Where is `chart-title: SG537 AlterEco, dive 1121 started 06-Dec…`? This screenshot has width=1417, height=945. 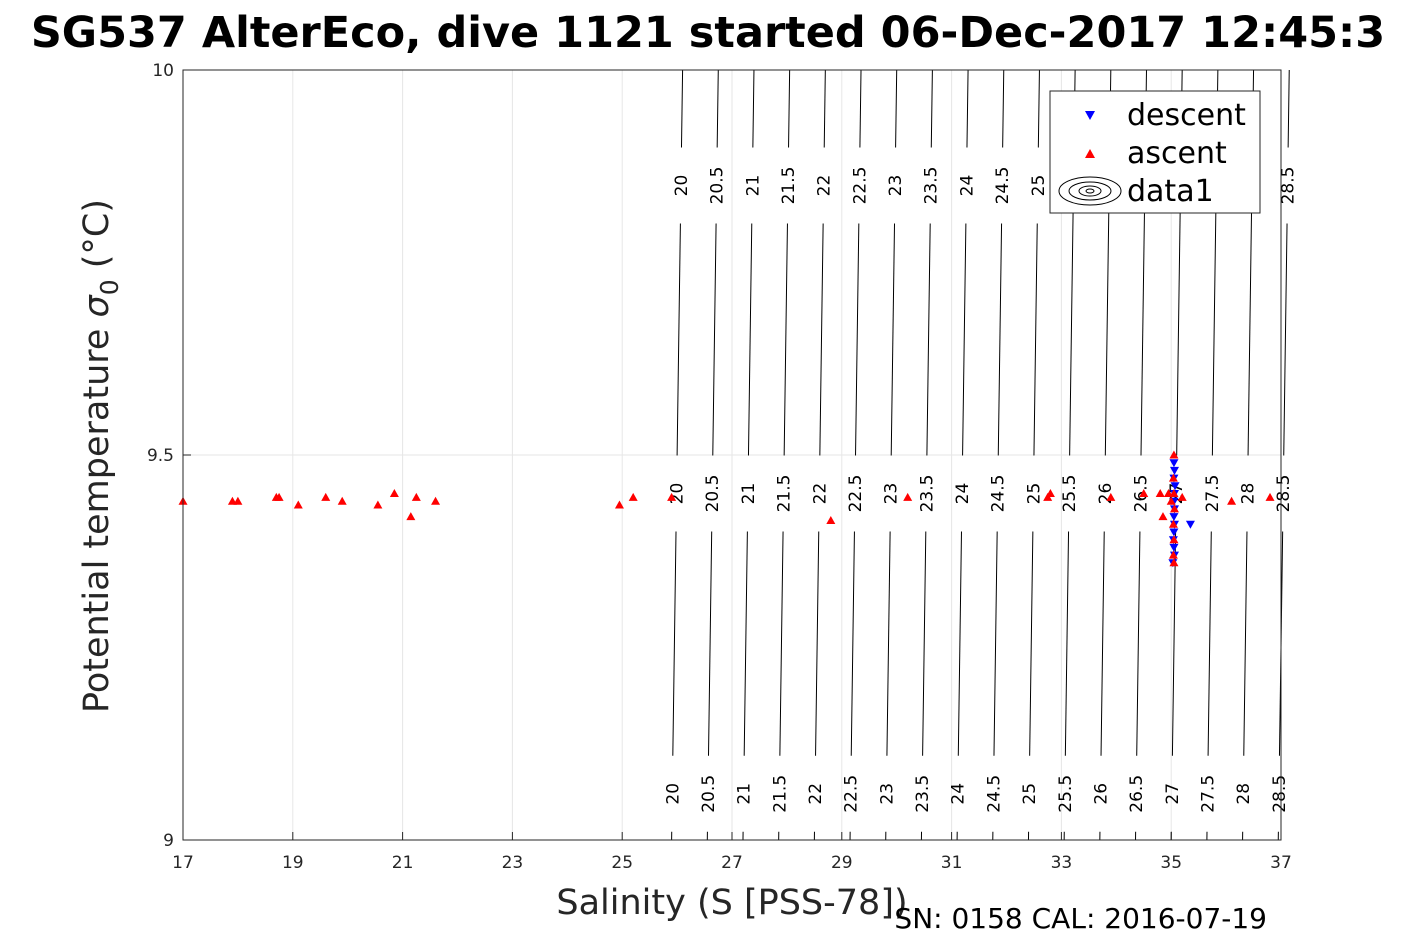
chart-title: SG537 AlterEco, dive 1121 started 06-Dec… is located at coordinates (708, 33).